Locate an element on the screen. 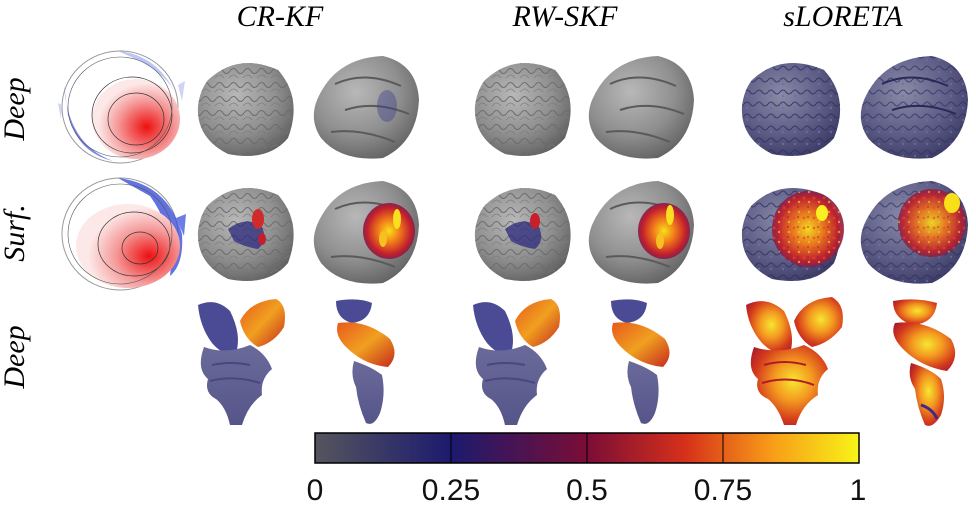 This screenshot has width=976, height=514. brain-cr-kf-surface-lateral is located at coordinates (245, 234).